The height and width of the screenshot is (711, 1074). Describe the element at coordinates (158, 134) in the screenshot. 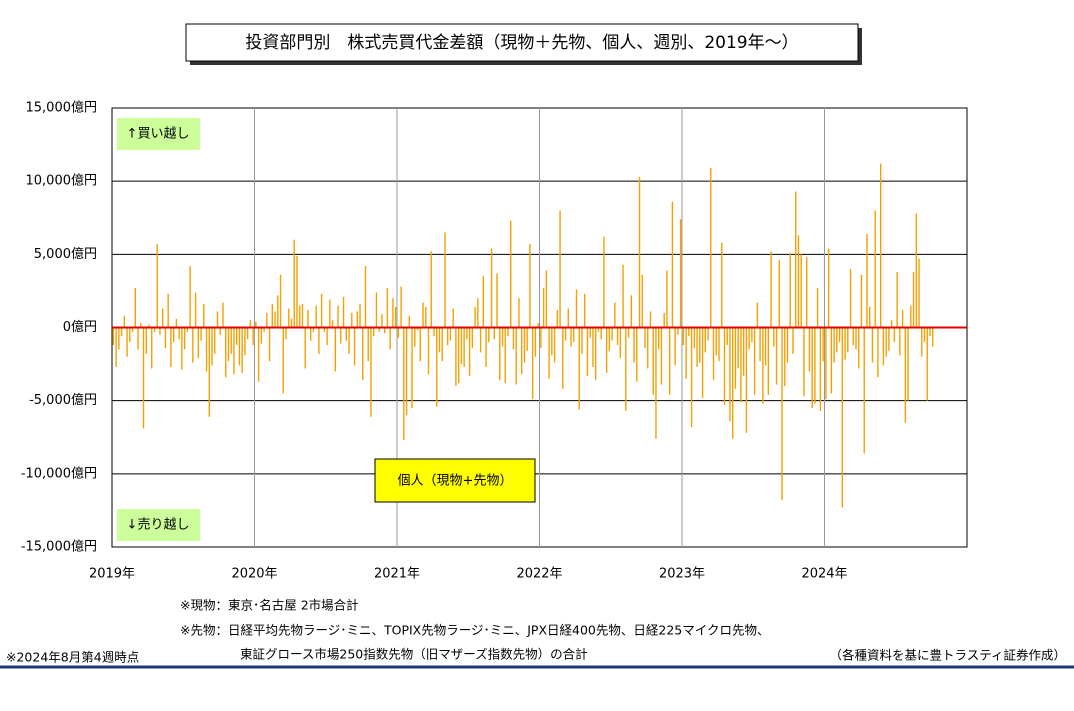

I see `buy-label: ↑買い越し` at that location.